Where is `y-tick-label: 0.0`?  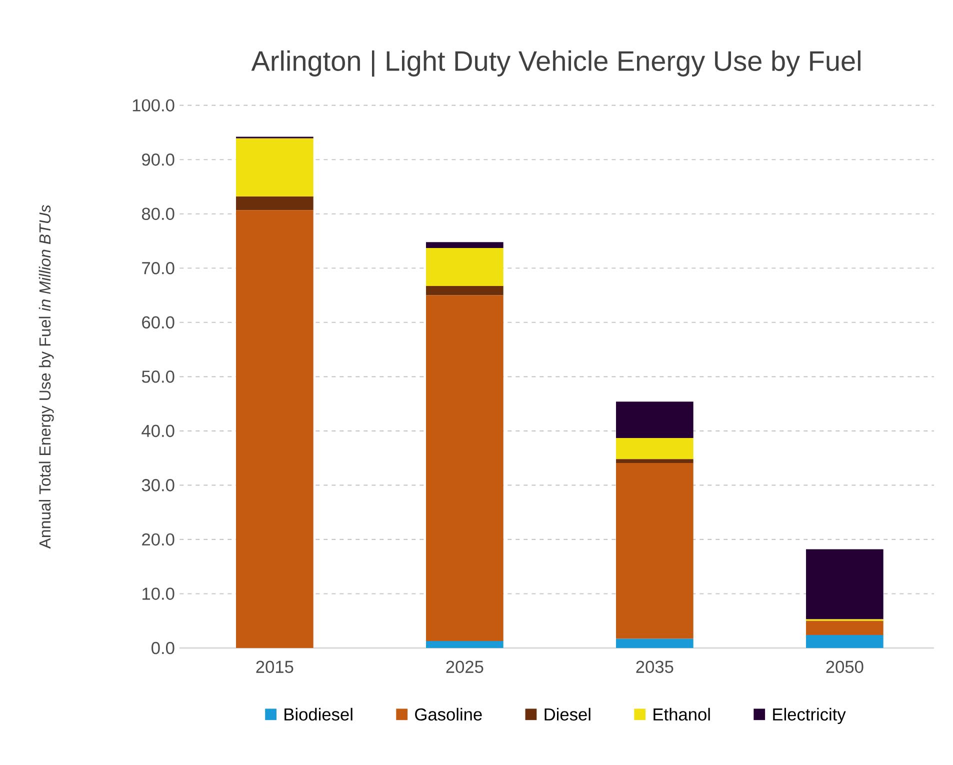 y-tick-label: 0.0 is located at coordinates (163, 648).